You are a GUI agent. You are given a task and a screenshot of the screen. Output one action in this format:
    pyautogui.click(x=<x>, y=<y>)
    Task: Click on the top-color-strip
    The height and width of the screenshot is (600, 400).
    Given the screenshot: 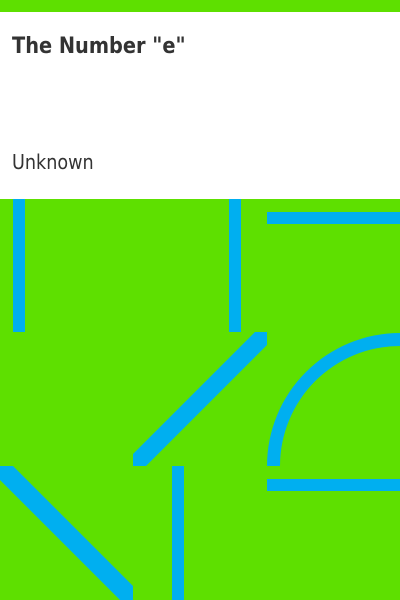 What is the action you would take?
    pyautogui.click(x=200, y=6)
    